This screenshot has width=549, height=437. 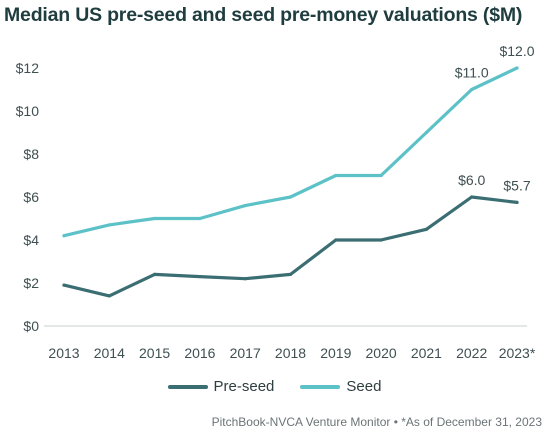 What do you see at coordinates (472, 73) in the screenshot?
I see `data-label: $11.0` at bounding box center [472, 73].